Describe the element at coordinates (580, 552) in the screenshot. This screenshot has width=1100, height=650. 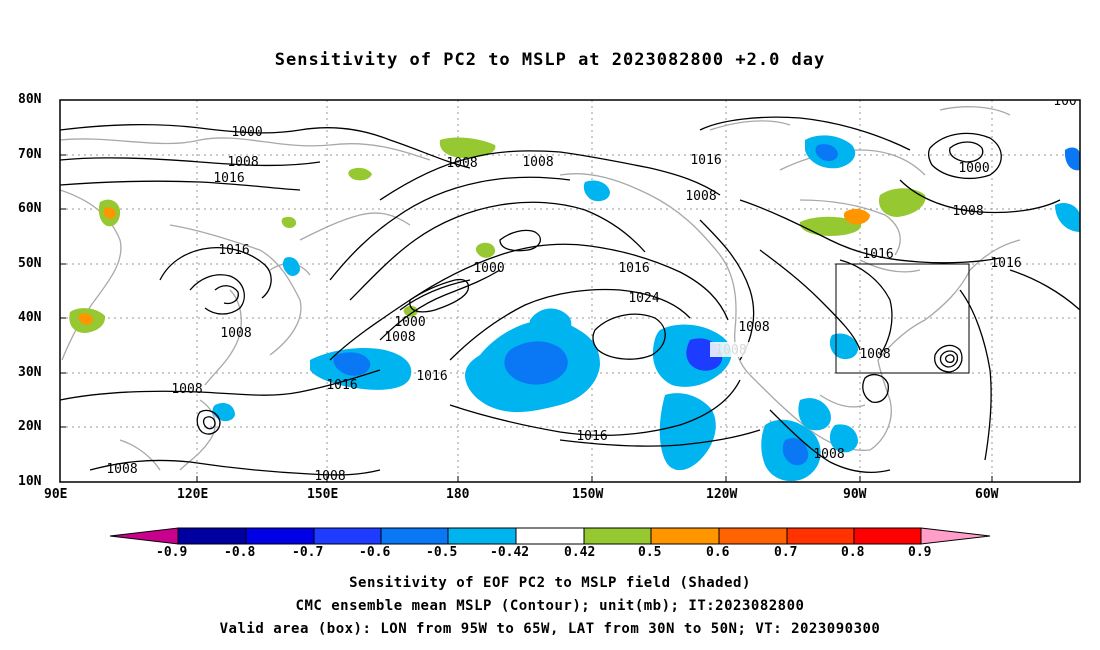
I see `colorbar-tick: 0.42` at that location.